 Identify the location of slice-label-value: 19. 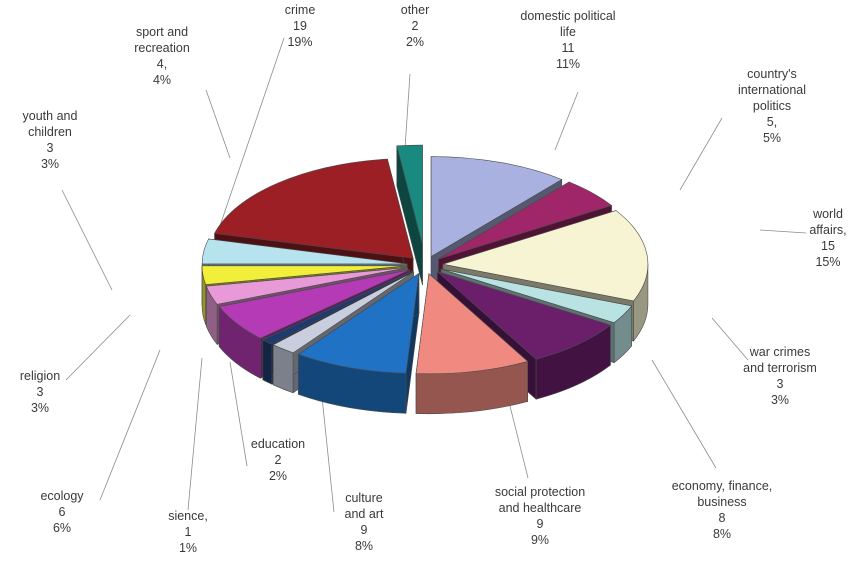
(300, 26).